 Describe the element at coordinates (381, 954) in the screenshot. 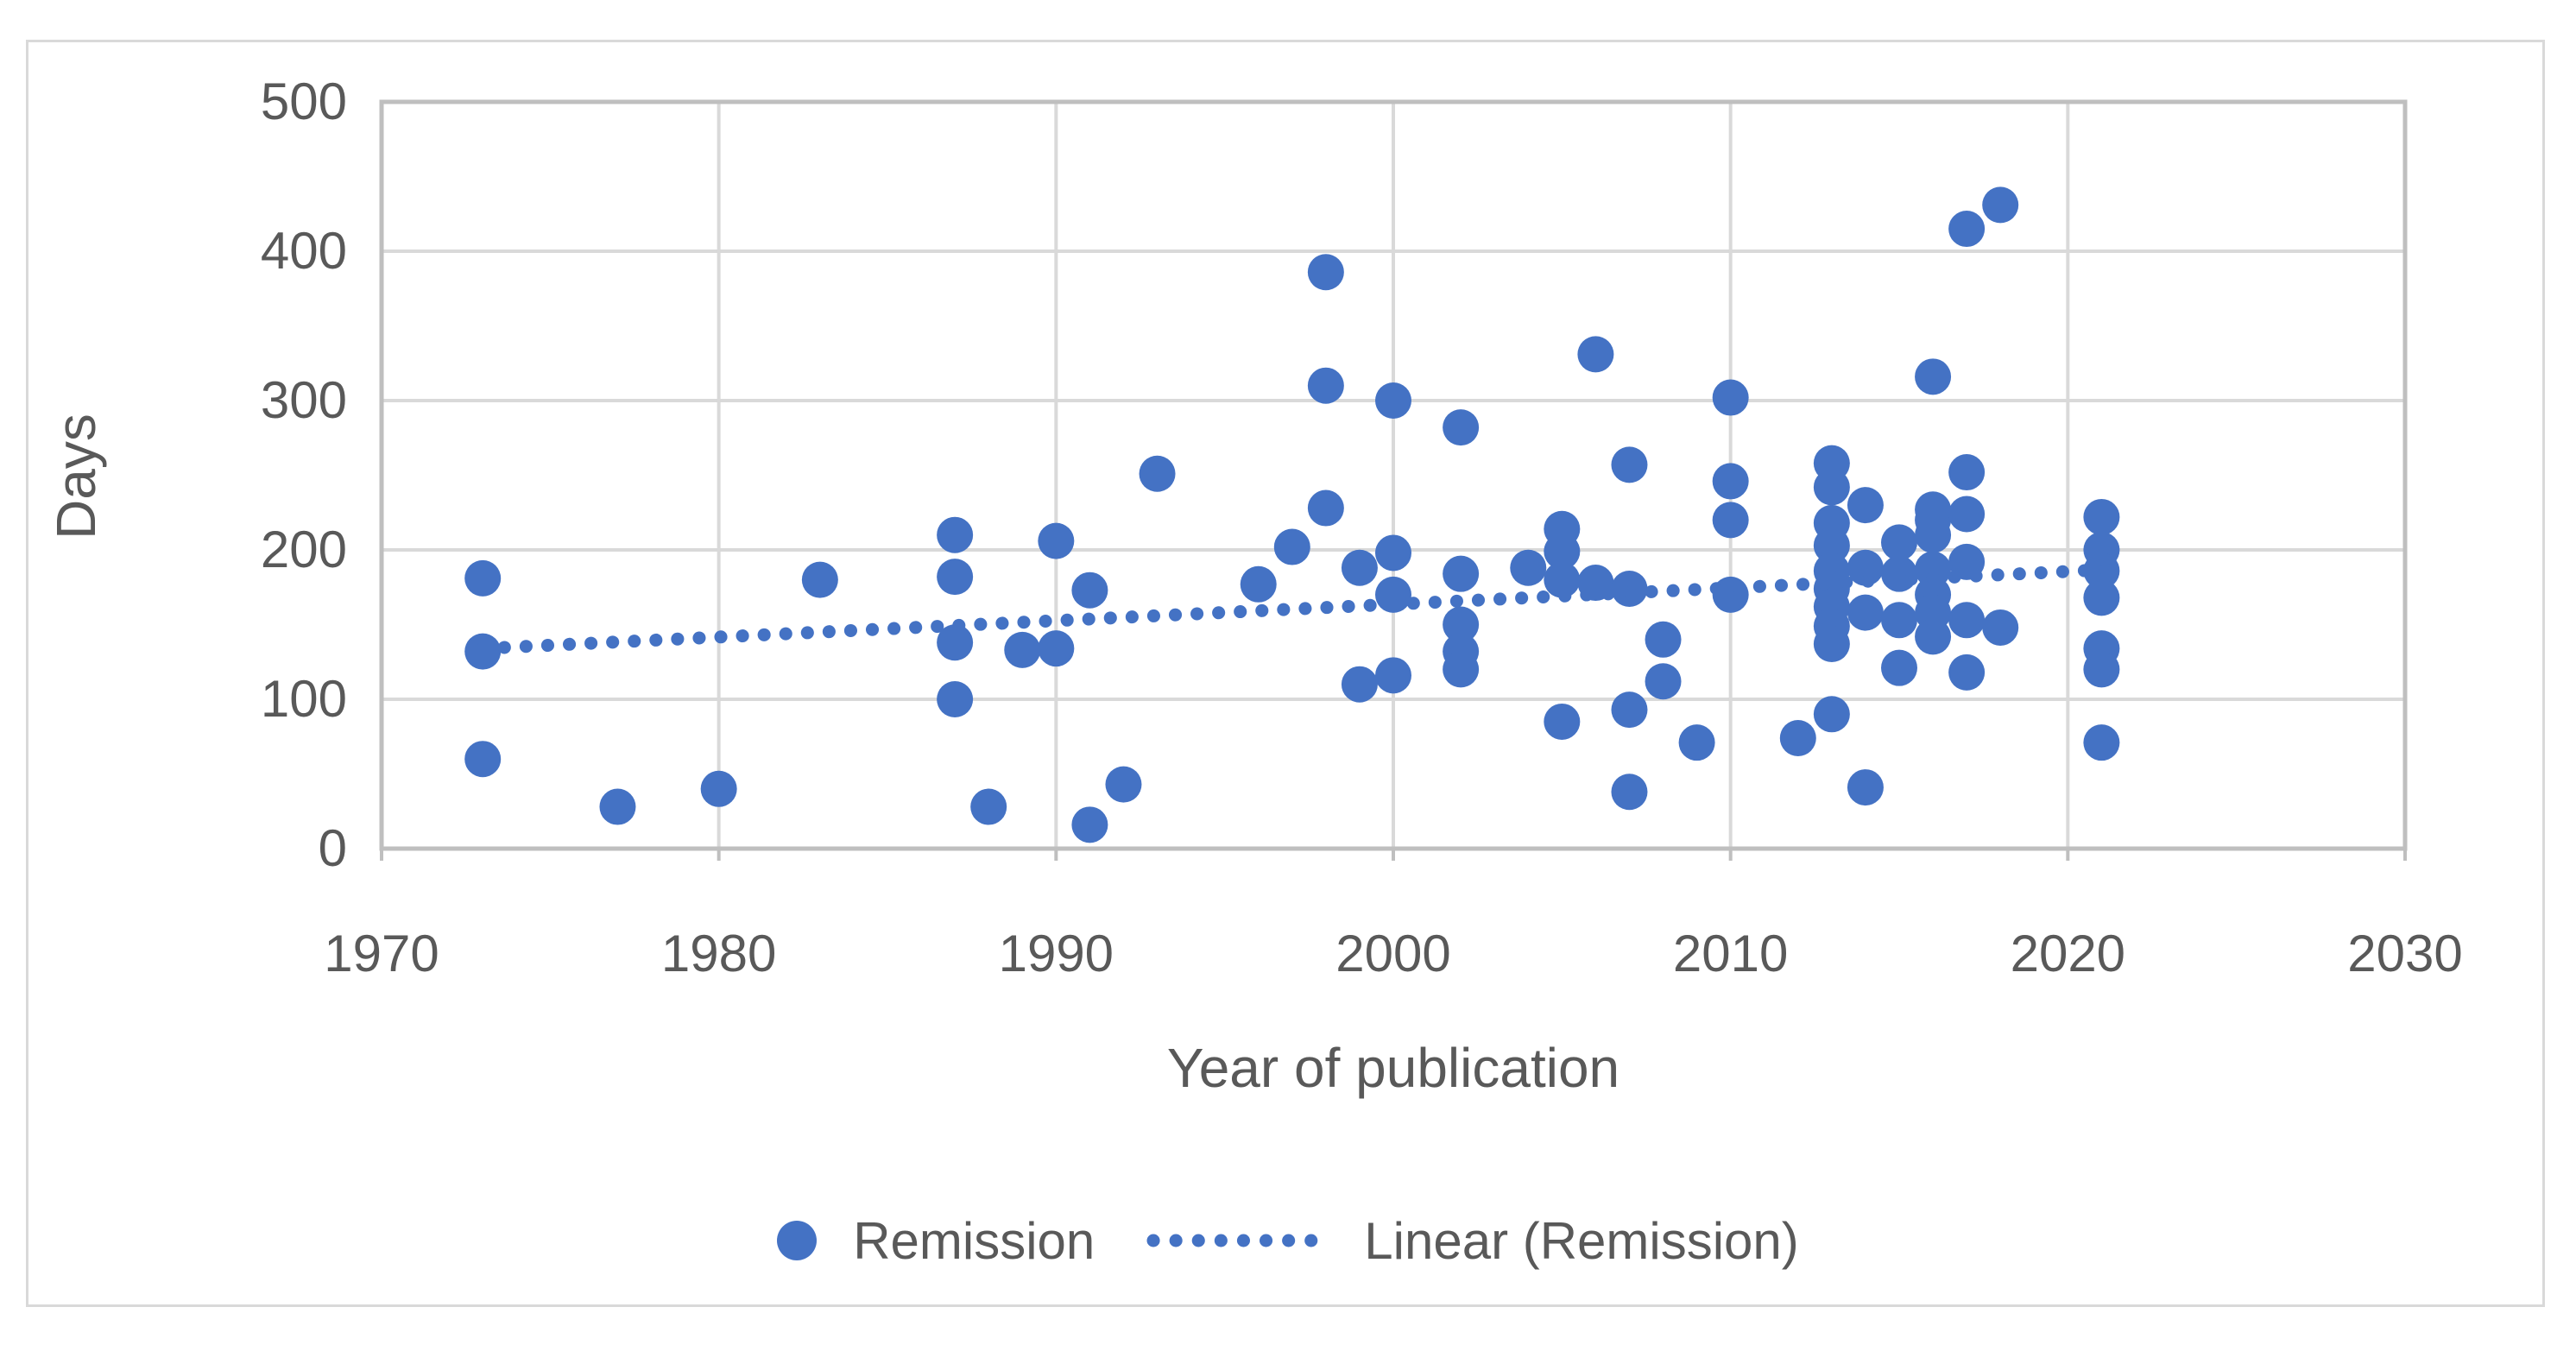

I see `x-tick-label: 1970` at that location.